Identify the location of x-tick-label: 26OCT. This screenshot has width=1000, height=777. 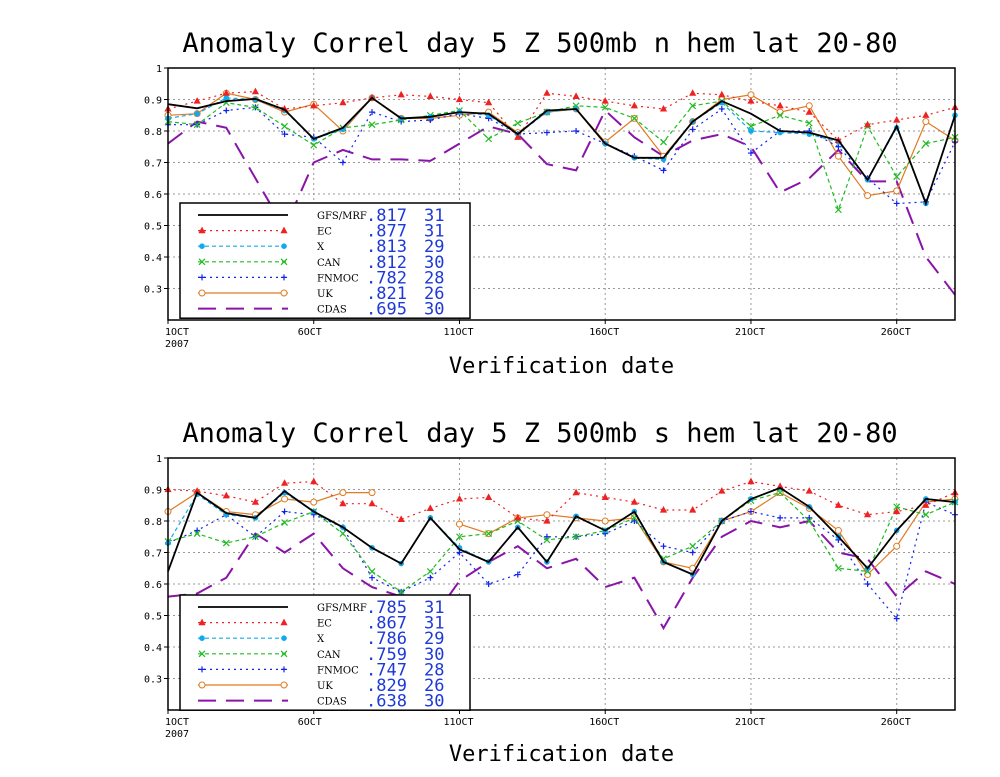
(896, 722).